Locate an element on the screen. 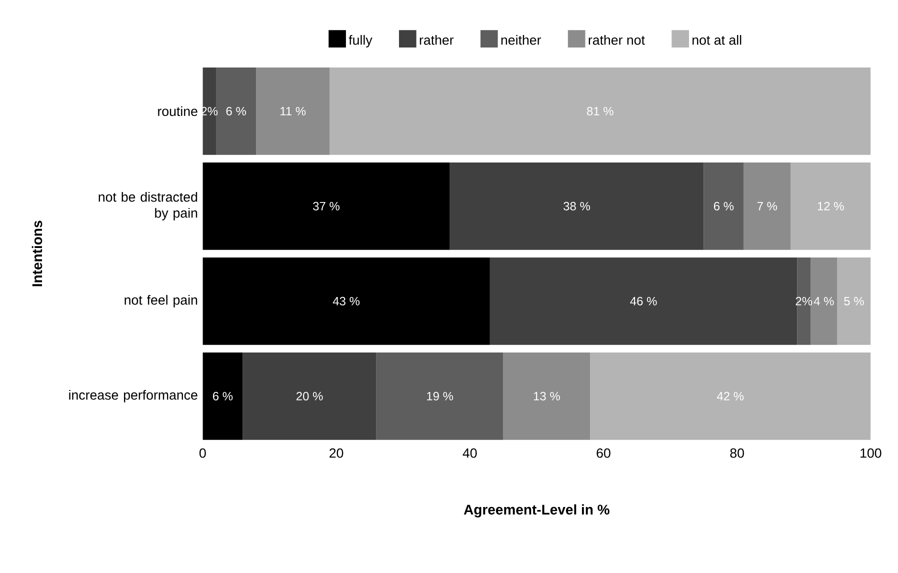  data-label: 7 % is located at coordinates (767, 206).